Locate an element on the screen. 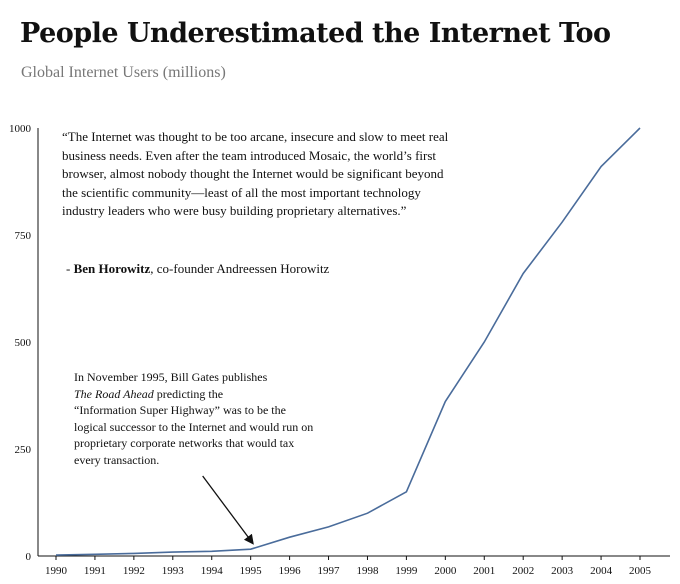 The image size is (680, 584). attribution-prefix: - is located at coordinates (70, 268).